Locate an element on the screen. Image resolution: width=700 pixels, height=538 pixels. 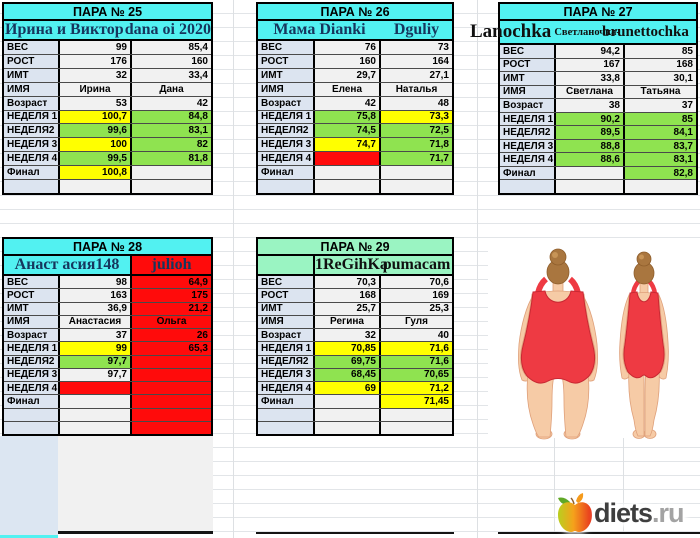
pair-header: ПАРА № 28 is located at coordinates (107, 247).